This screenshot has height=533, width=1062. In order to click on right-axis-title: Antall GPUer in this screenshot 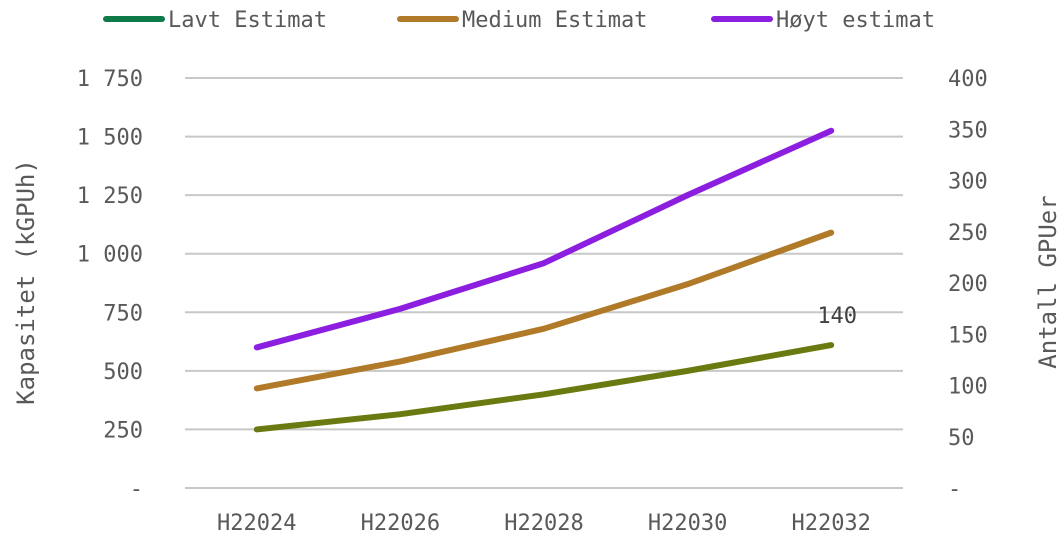, I will do `click(1048, 281)`.